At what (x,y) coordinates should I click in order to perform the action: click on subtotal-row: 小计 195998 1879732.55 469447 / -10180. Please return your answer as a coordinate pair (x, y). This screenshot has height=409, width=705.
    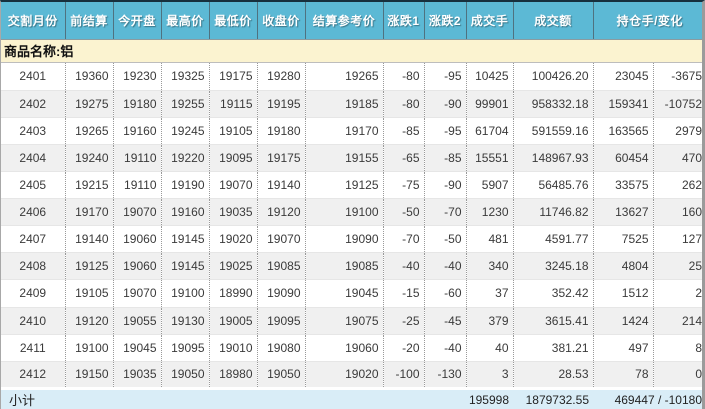
    Looking at the image, I should click on (351, 398).